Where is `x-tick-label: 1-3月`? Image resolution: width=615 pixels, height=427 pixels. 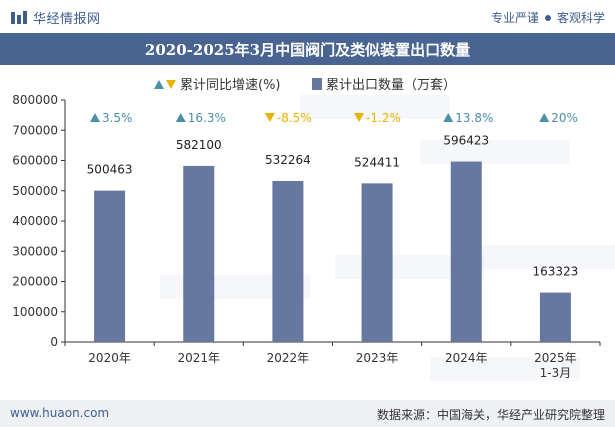 x-tick-label: 1-3月 is located at coordinates (556, 373).